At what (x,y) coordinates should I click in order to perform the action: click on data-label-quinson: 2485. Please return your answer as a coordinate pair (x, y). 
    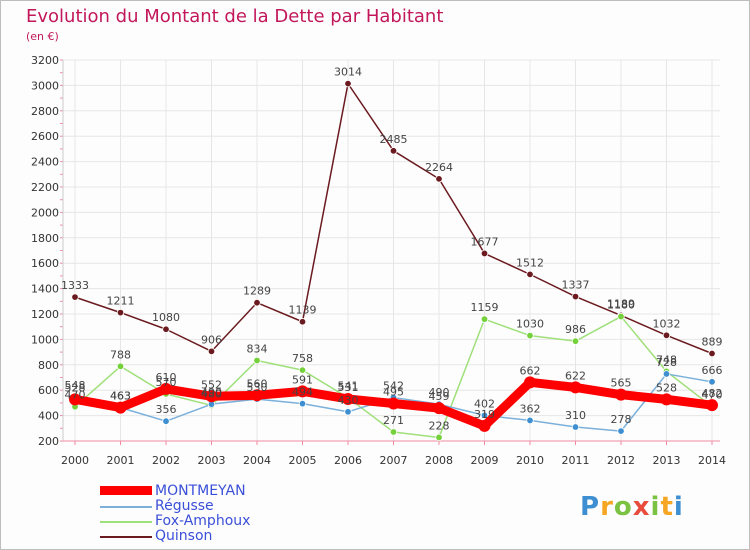
    Looking at the image, I should click on (394, 139).